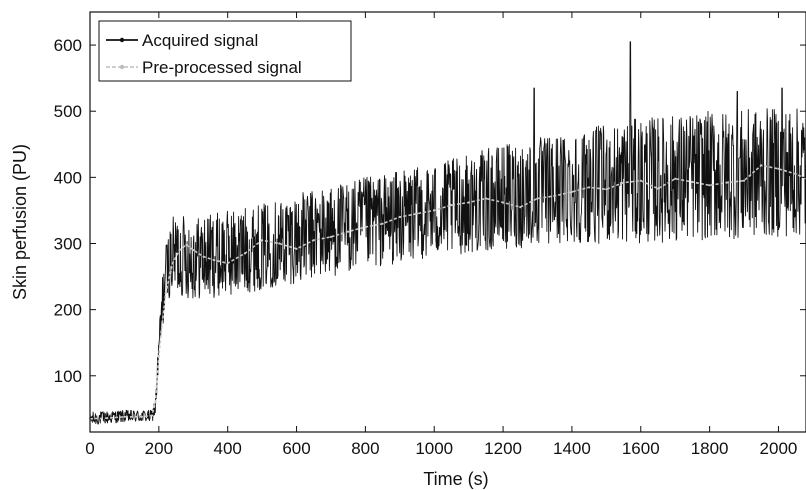  I want to click on legend-box, so click(225, 51).